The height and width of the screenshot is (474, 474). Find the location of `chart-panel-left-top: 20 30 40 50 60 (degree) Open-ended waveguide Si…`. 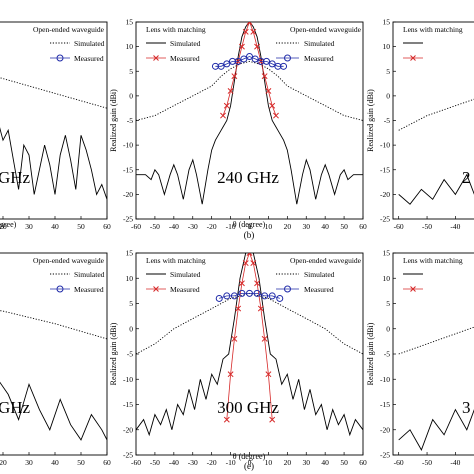

chart-panel-left-top: 20 30 40 50 60 (degree) Open-ended waveguide Si… is located at coordinates (55, 126).